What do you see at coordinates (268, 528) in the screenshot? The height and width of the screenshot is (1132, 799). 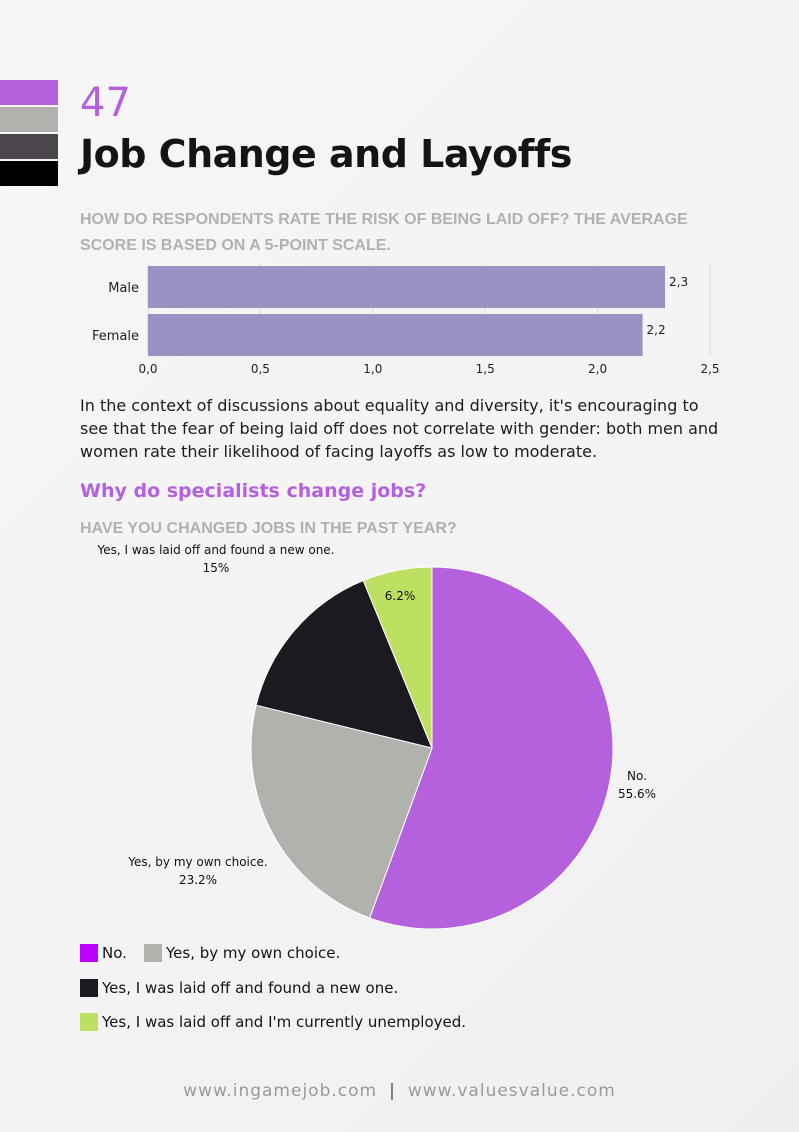 I see `job-change-question: HAVE YOU CHANGED JOBS IN THE PAST YEAR?` at bounding box center [268, 528].